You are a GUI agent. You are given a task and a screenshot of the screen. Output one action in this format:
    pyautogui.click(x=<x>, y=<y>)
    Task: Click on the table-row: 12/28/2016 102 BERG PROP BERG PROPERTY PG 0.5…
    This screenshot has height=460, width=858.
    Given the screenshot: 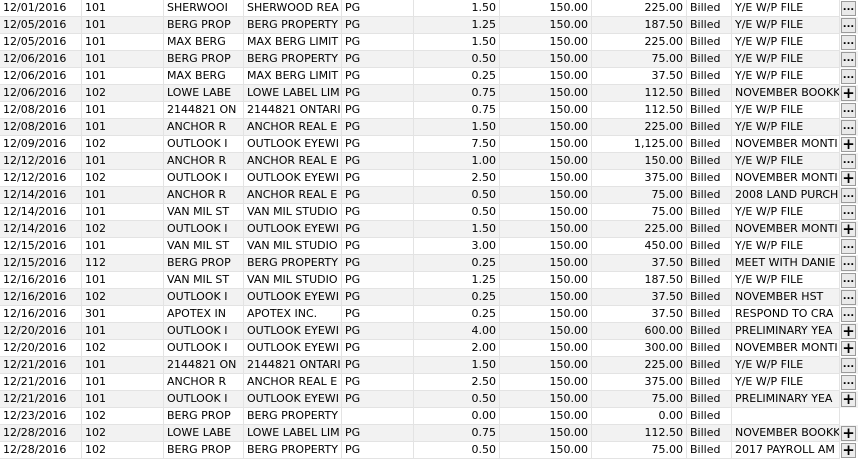 What is the action you would take?
    pyautogui.click(x=429, y=450)
    